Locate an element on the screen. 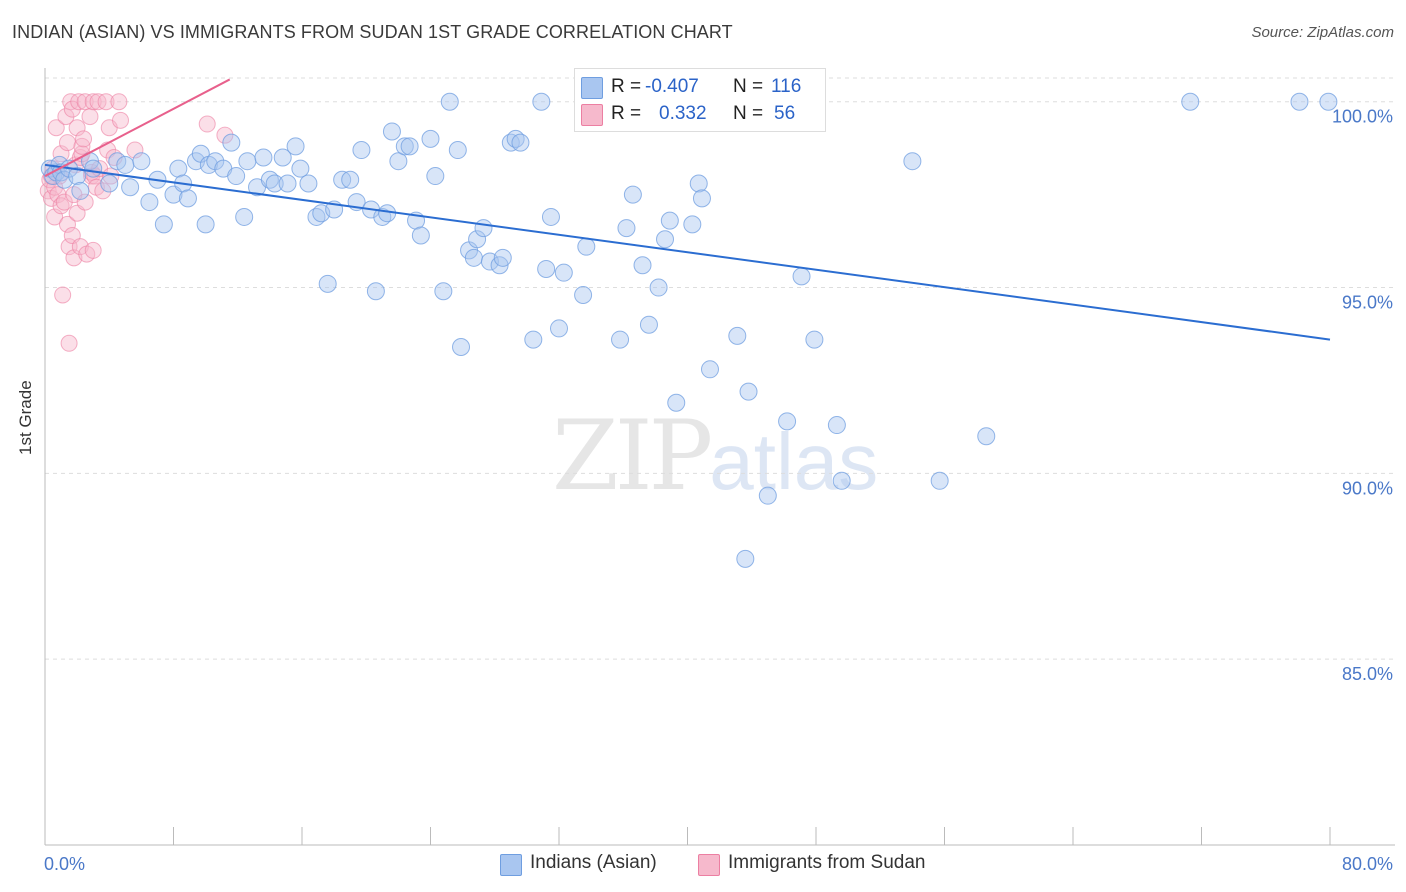  correlation-legend: R = -0.407 N = 116 R = 0.332 N = 56 is located at coordinates (700, 100).